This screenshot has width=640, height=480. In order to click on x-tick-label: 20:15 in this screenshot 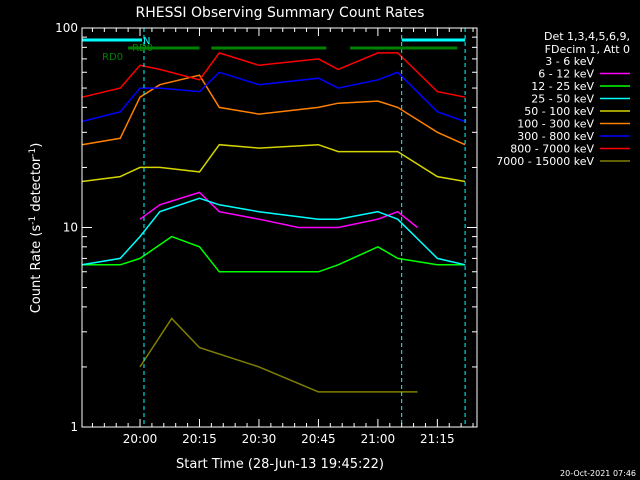, I will do `click(199, 439)`.